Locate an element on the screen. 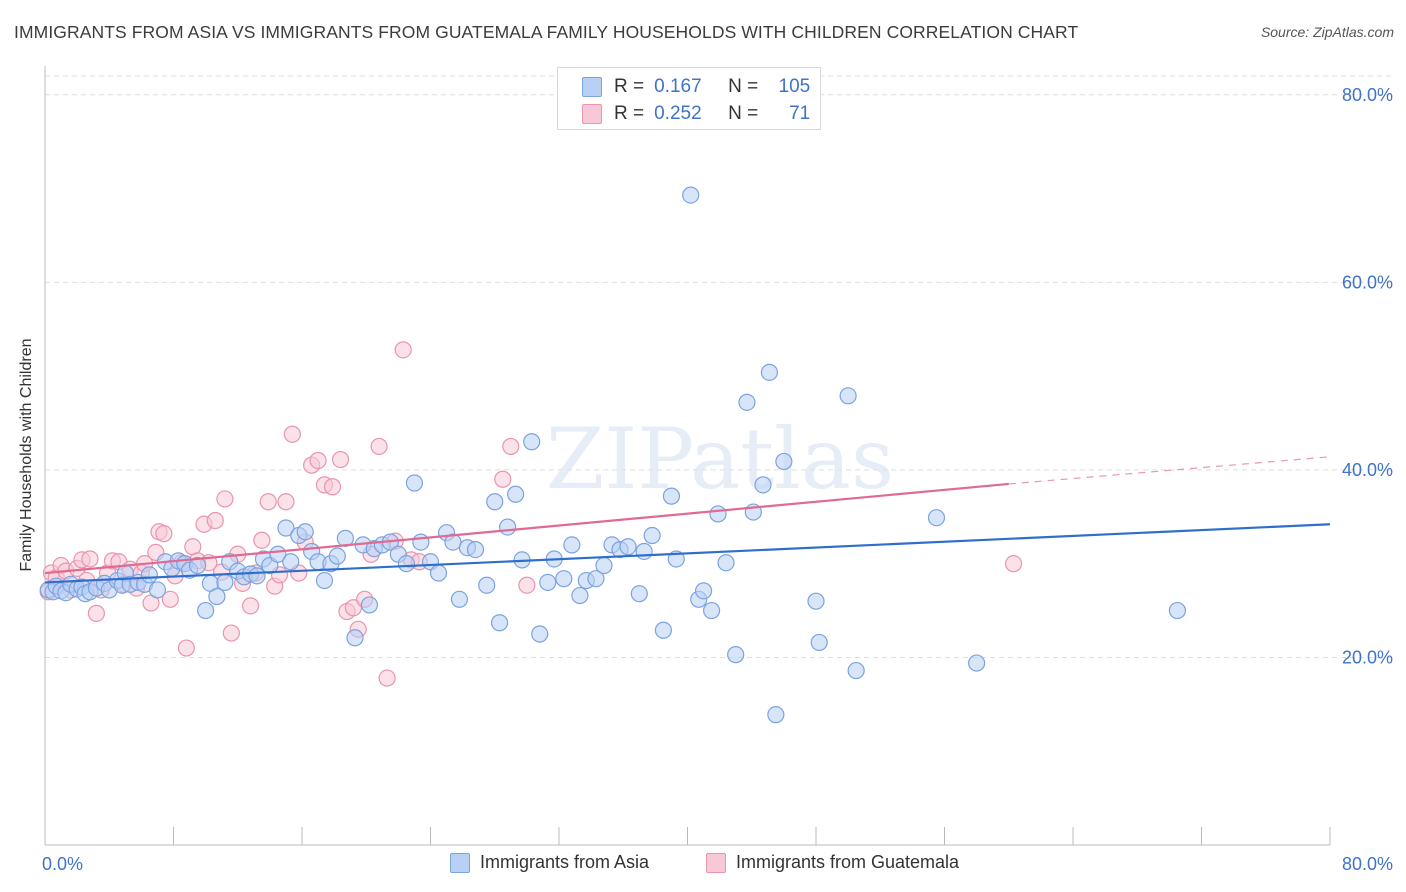  stats-legend: R = 0.167 N = 105 R = 0.252 N = 71 is located at coordinates (689, 98).